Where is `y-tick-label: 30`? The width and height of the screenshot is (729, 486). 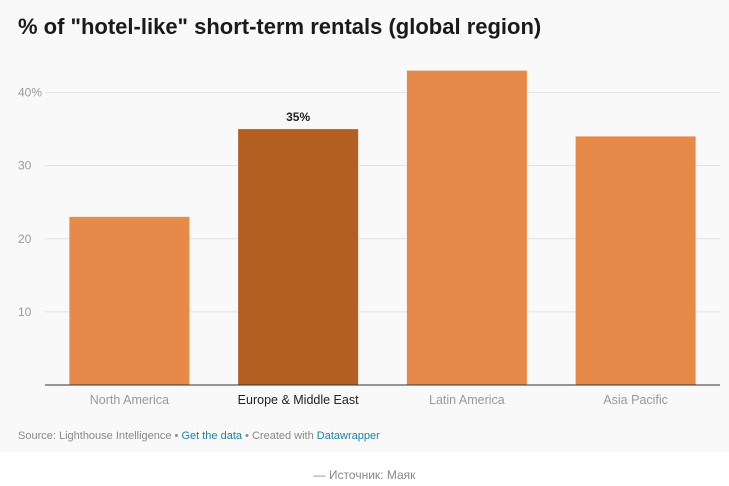
y-tick-label: 30 is located at coordinates (25, 166).